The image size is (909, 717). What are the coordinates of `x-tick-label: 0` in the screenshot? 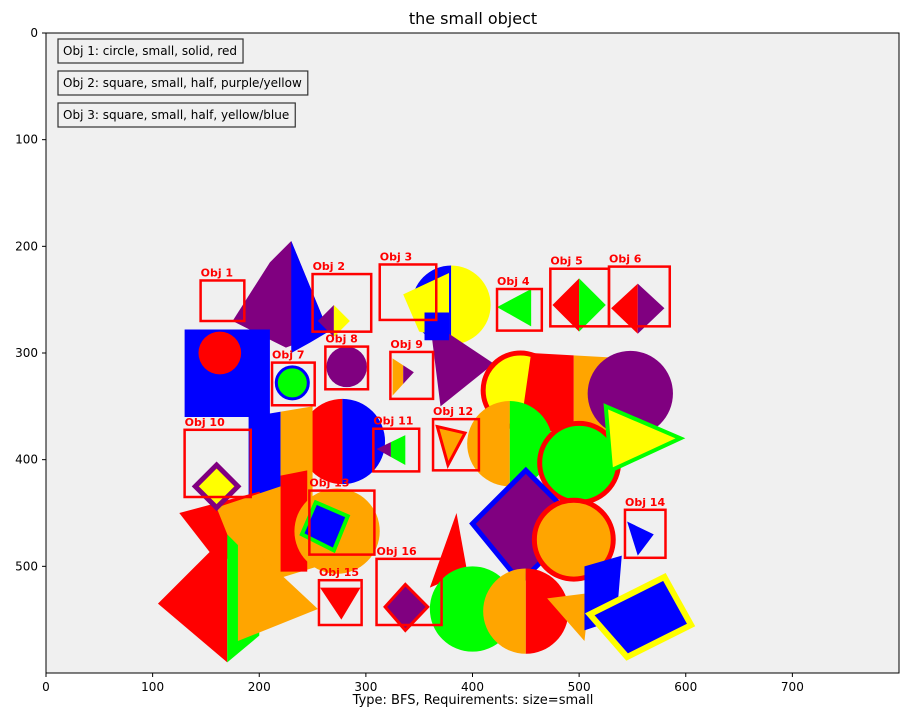 It's located at (46, 687).